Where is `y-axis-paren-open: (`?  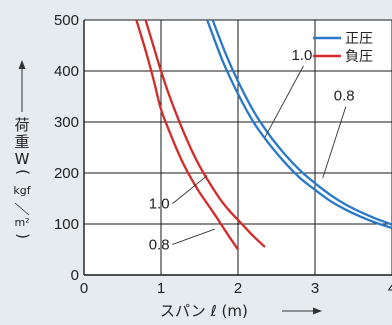 y-axis-paren-open: ( is located at coordinates (23, 172).